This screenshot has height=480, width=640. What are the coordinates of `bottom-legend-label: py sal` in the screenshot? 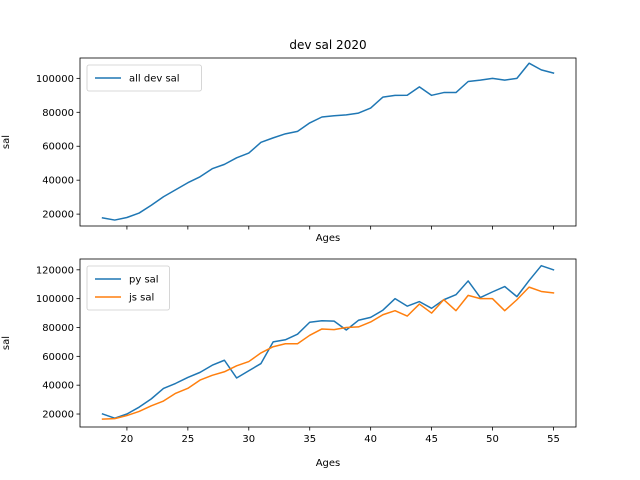 It's located at (144, 280).